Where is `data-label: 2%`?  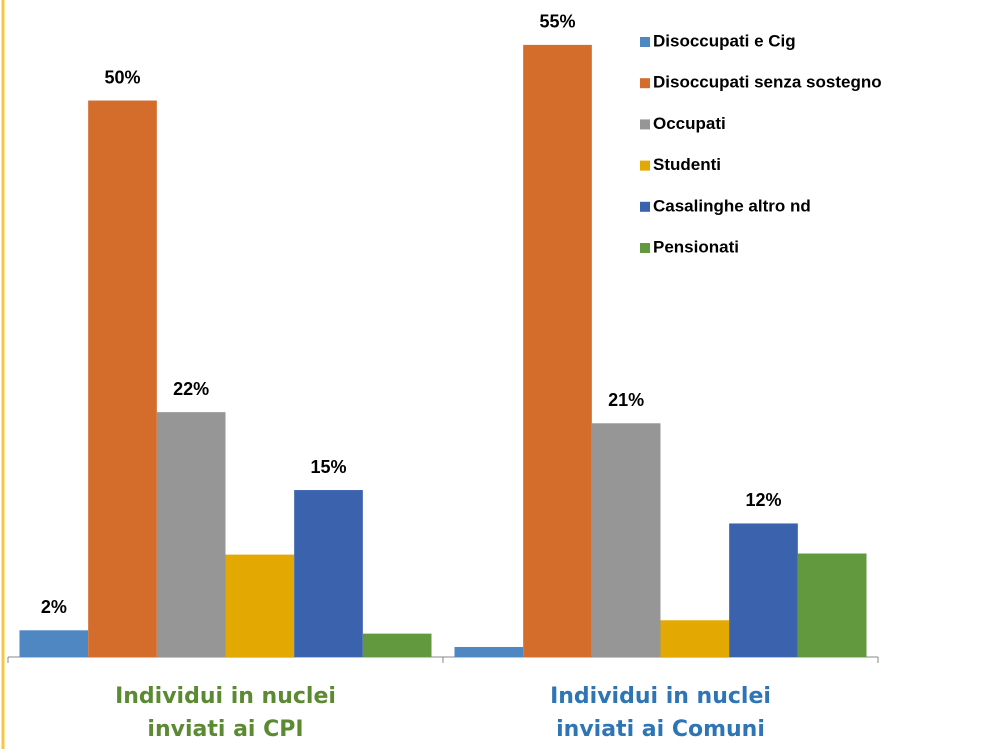
data-label: 2% is located at coordinates (54, 607).